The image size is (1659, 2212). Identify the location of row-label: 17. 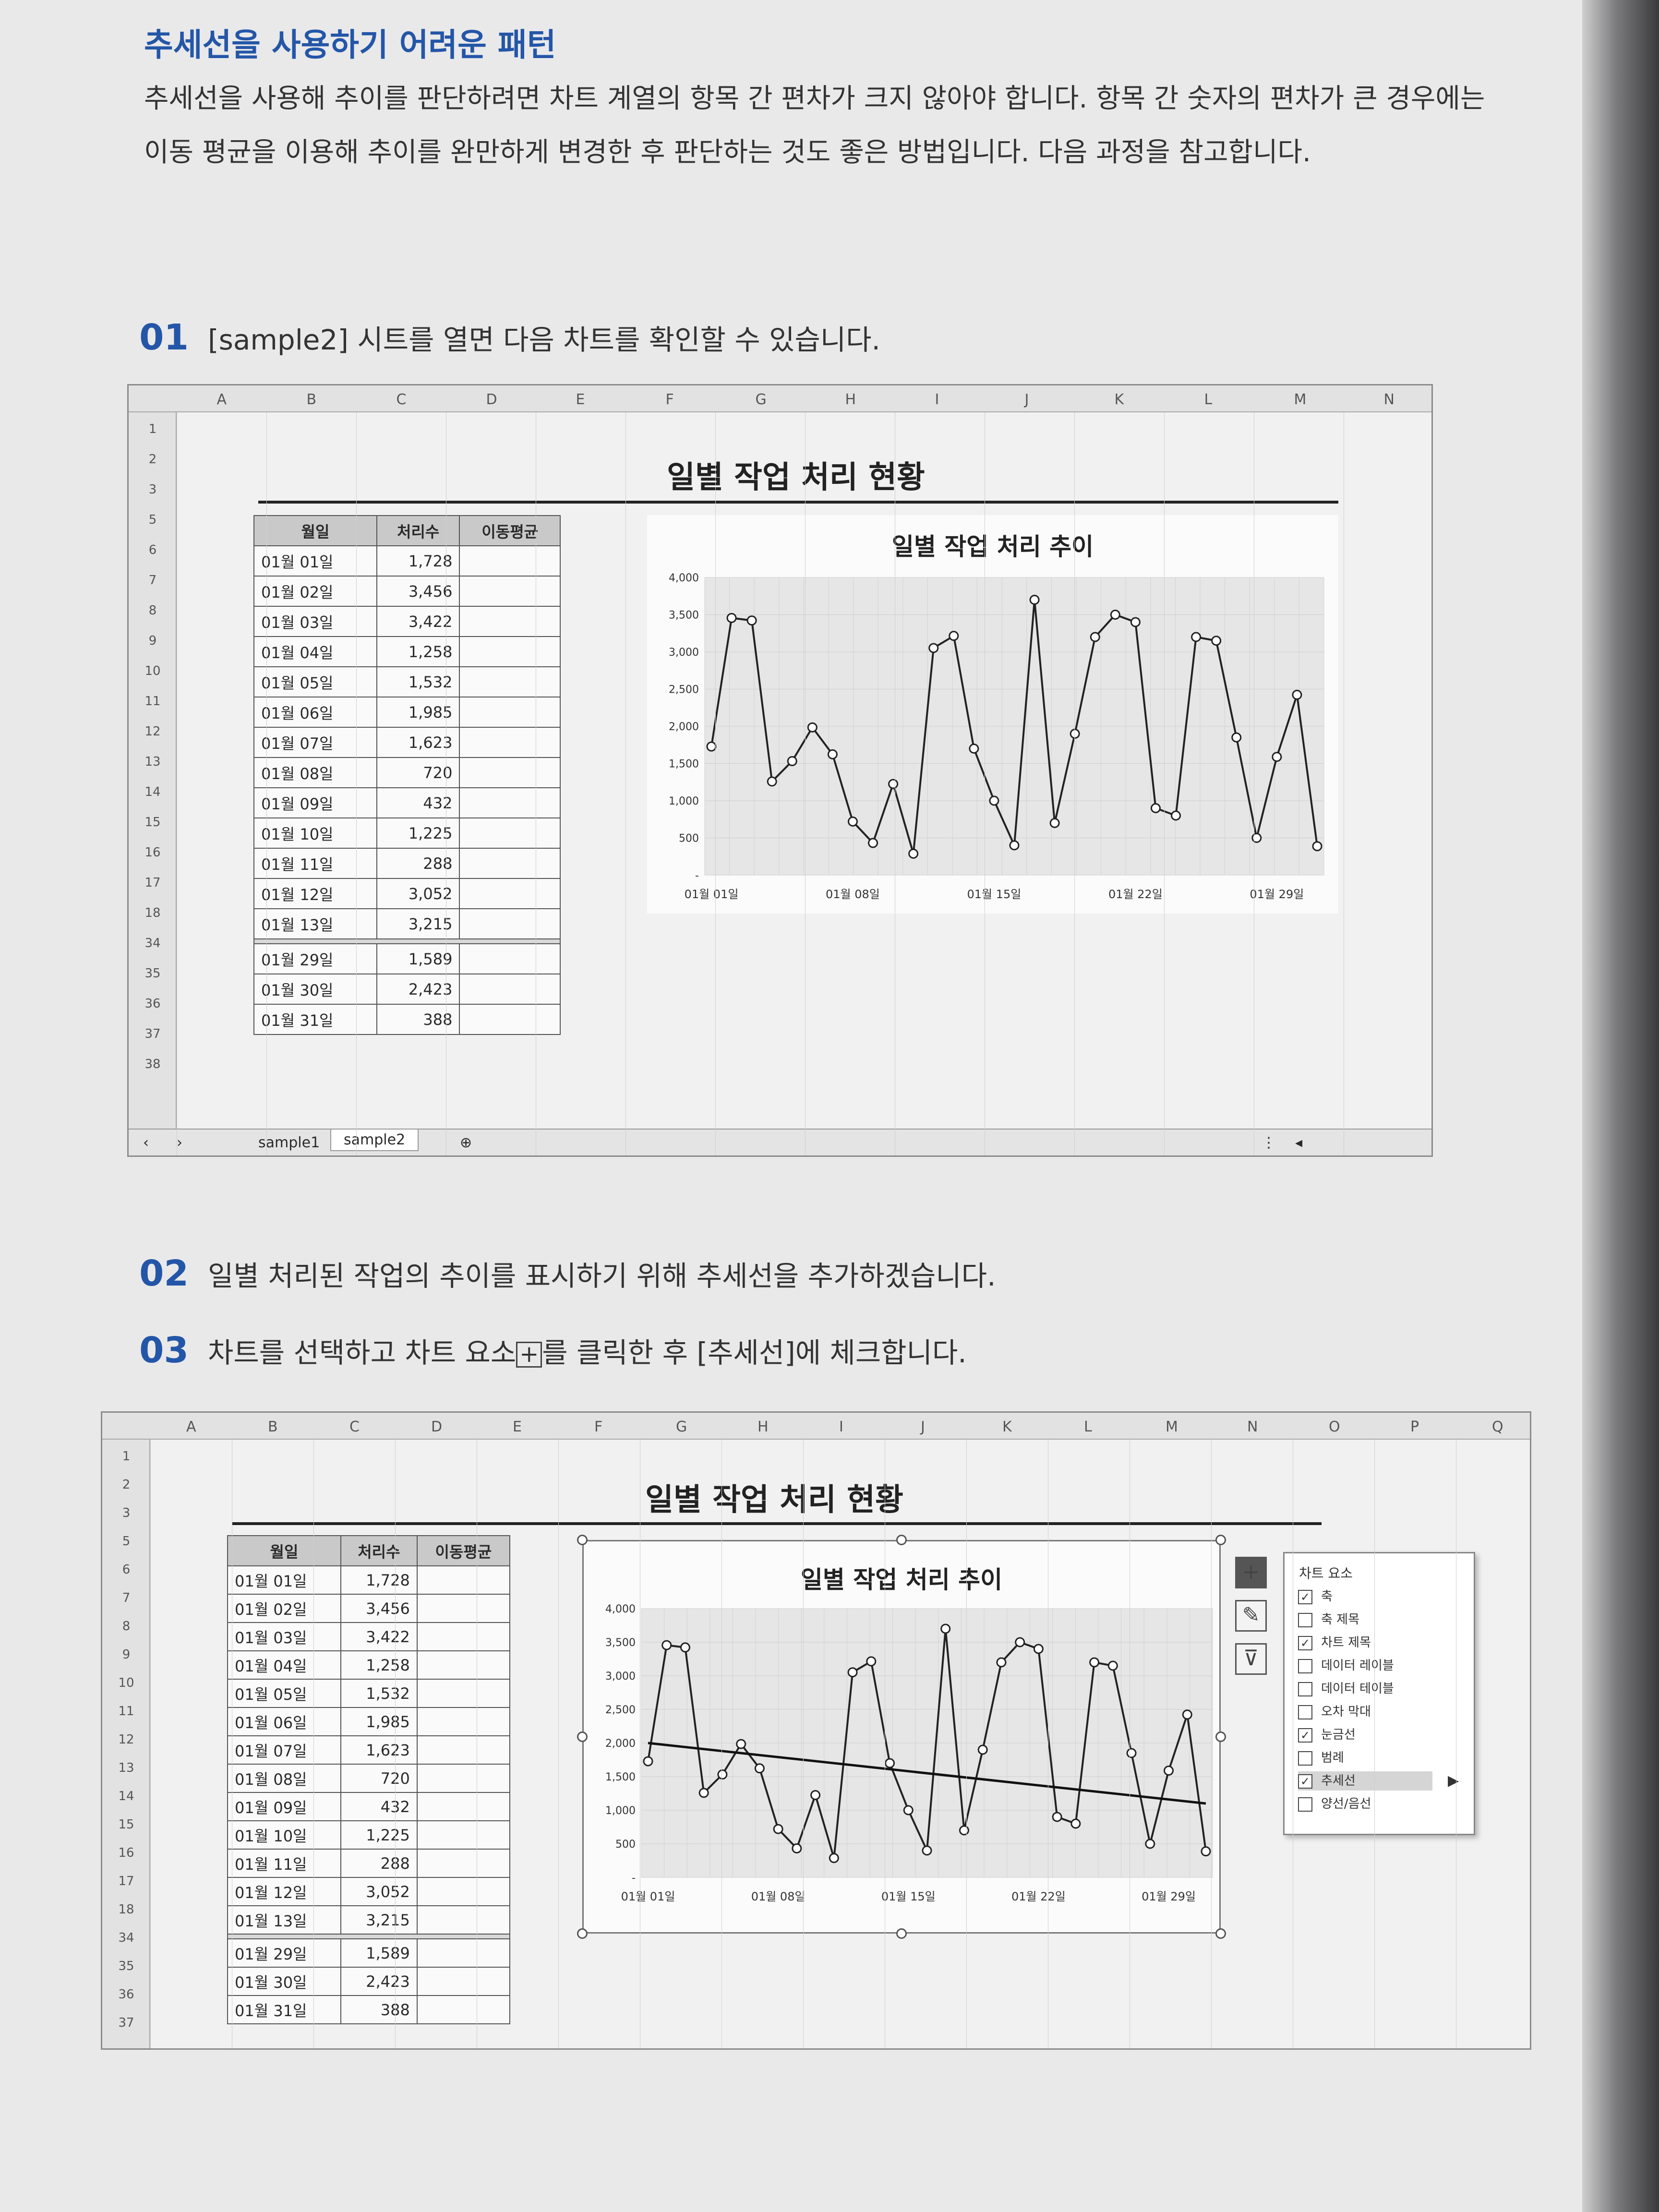
(152, 883).